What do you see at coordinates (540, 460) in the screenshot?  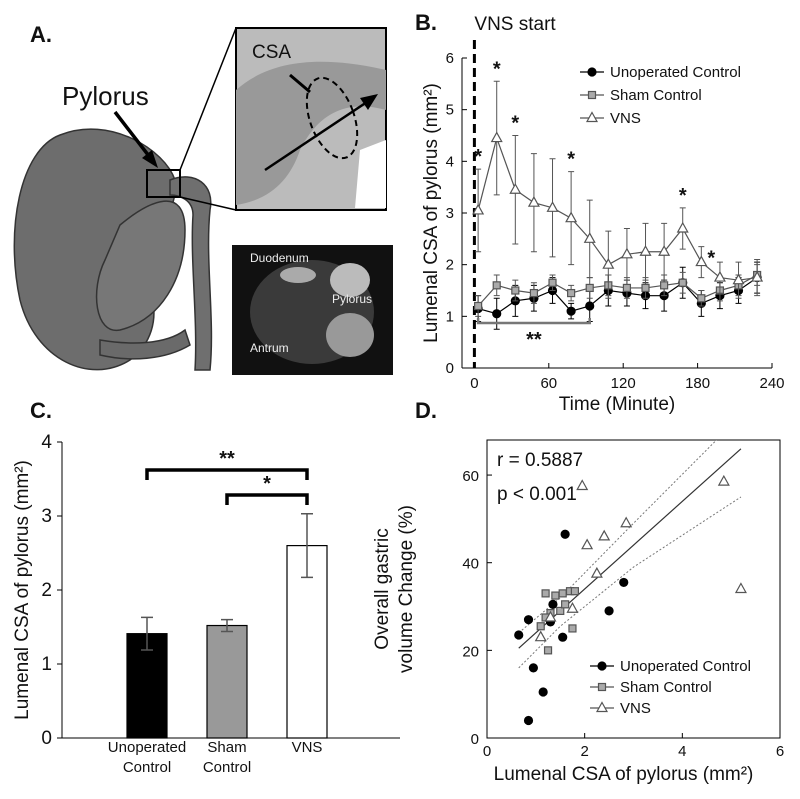 I see `stat-label: r = 0.5887` at bounding box center [540, 460].